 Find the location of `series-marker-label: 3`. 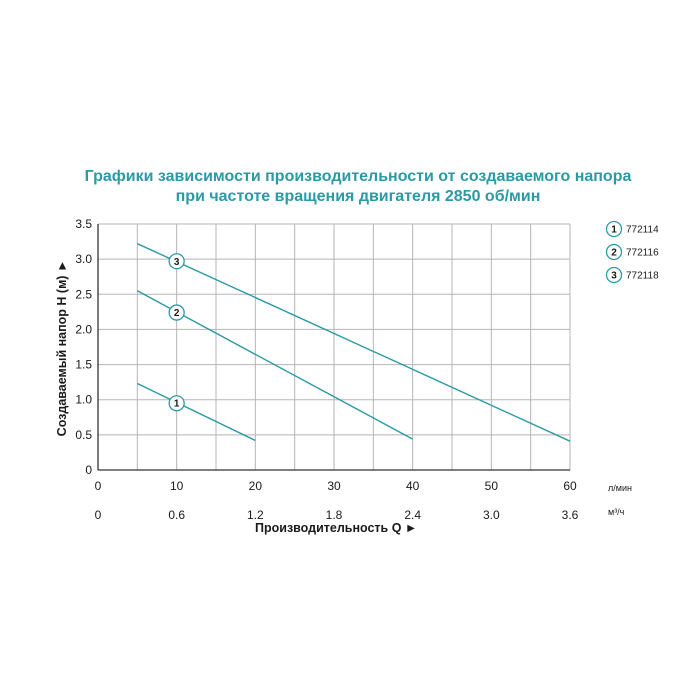

series-marker-label: 3 is located at coordinates (177, 262).